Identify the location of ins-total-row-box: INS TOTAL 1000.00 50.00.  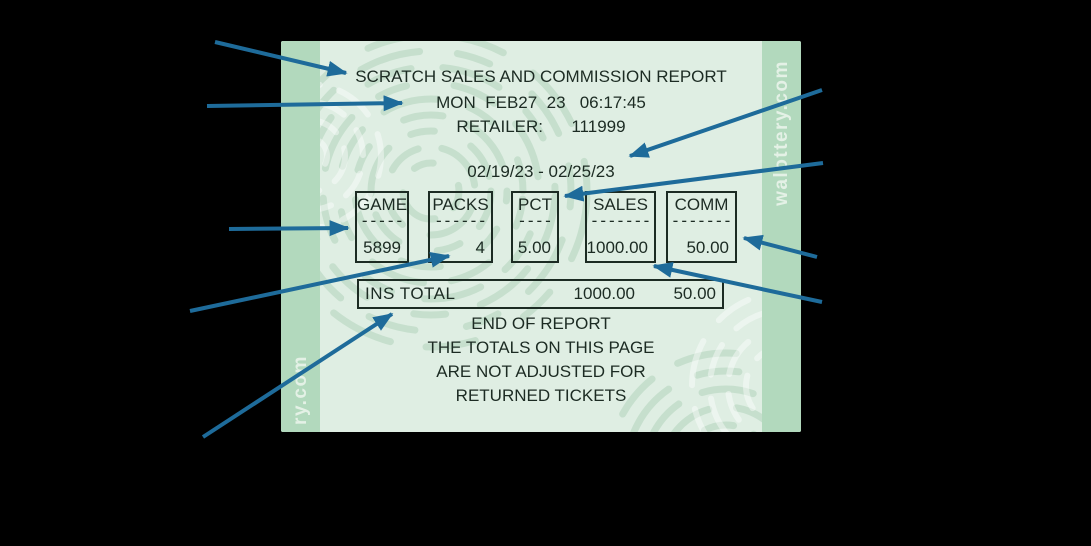
(540, 294).